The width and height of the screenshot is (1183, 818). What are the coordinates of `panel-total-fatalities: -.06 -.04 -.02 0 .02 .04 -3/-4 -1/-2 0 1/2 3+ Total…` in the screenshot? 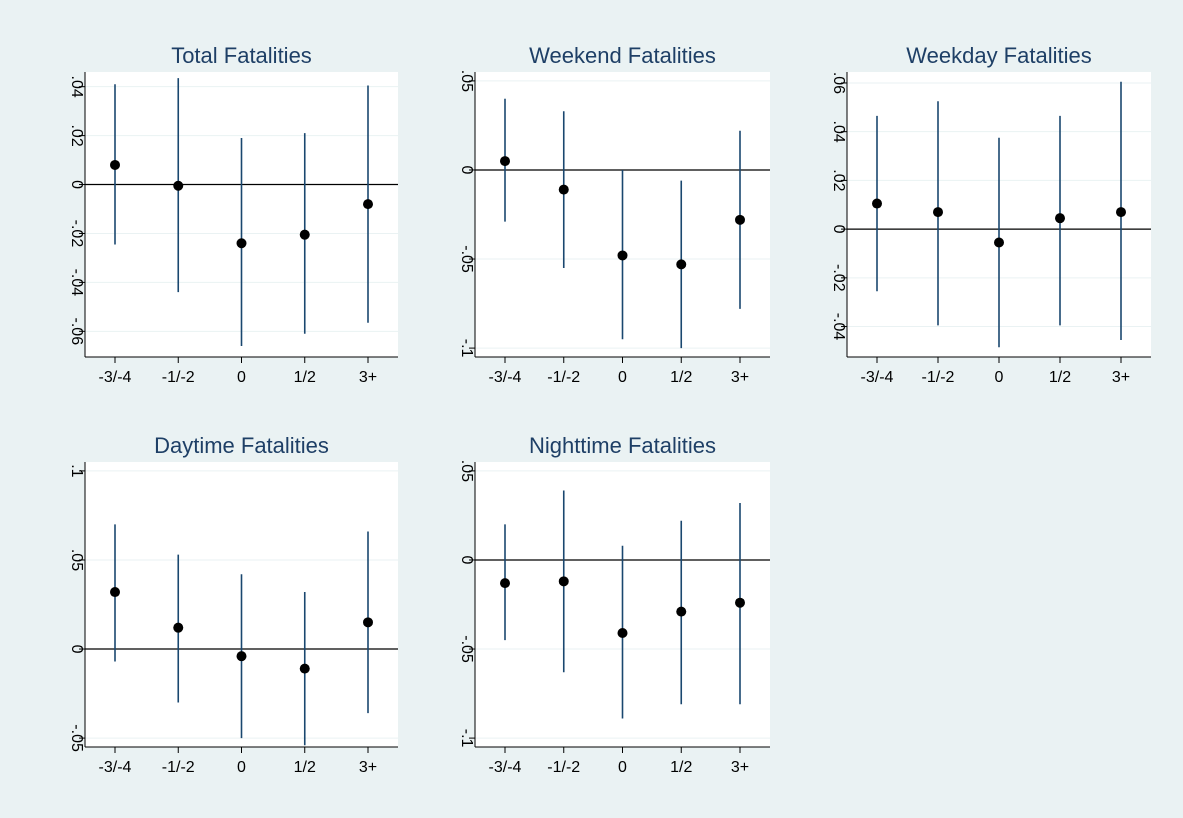 It's located at (233, 214).